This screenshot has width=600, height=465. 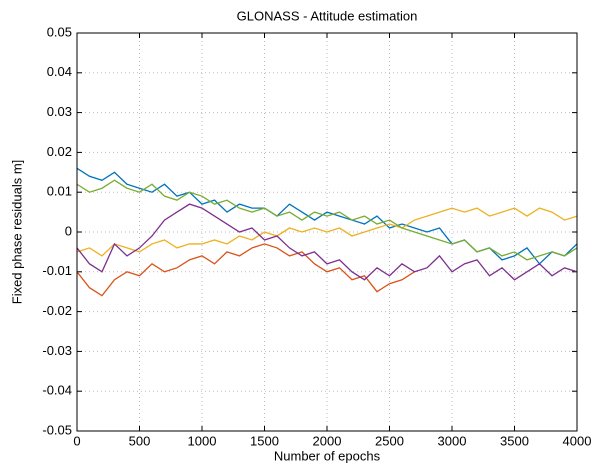 I want to click on y-tick-label: -0.04, so click(x=57, y=390).